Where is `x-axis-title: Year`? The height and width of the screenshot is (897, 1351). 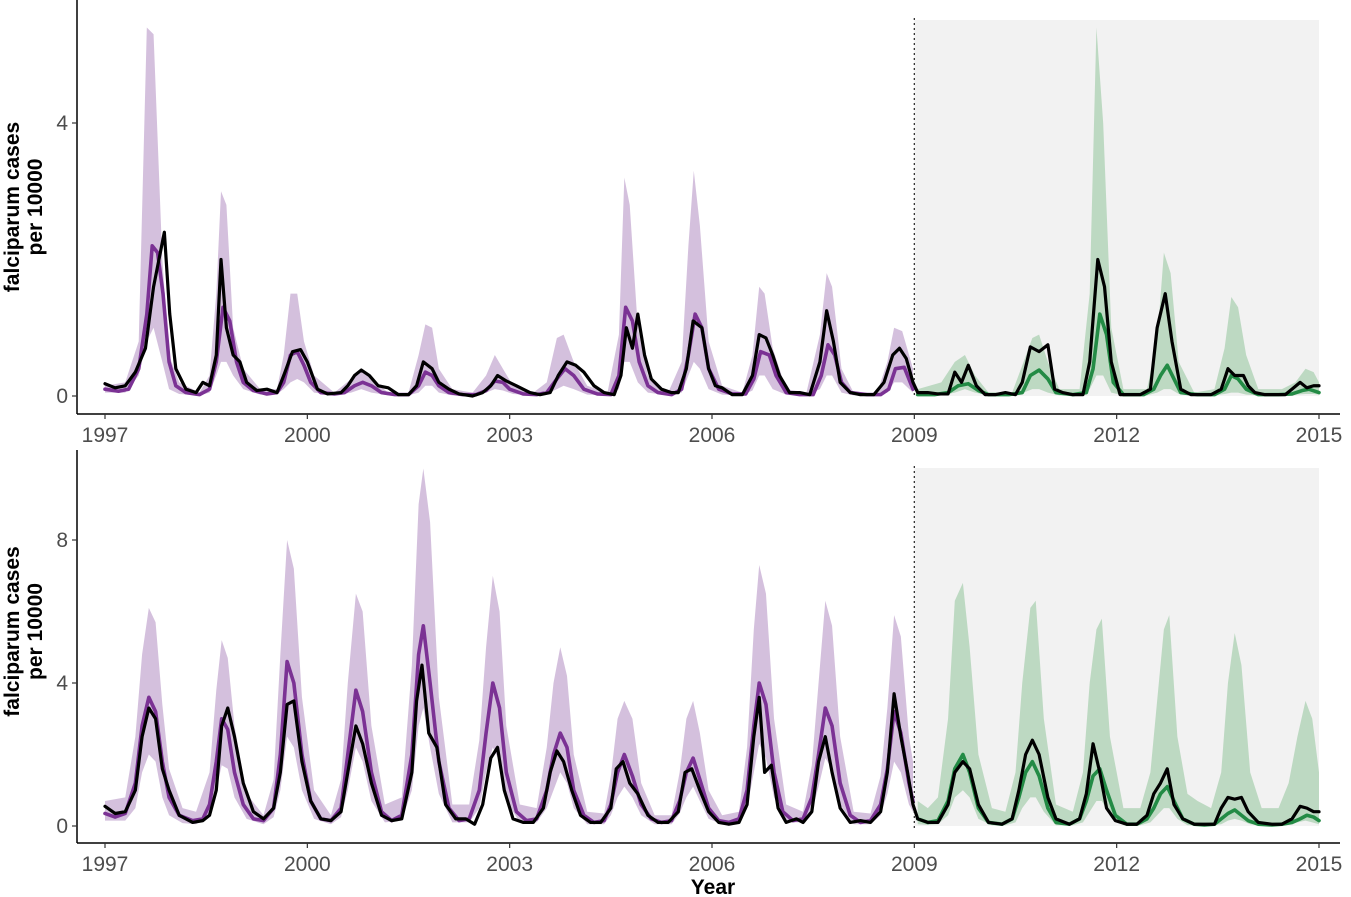
x-axis-title: Year is located at coordinates (713, 886).